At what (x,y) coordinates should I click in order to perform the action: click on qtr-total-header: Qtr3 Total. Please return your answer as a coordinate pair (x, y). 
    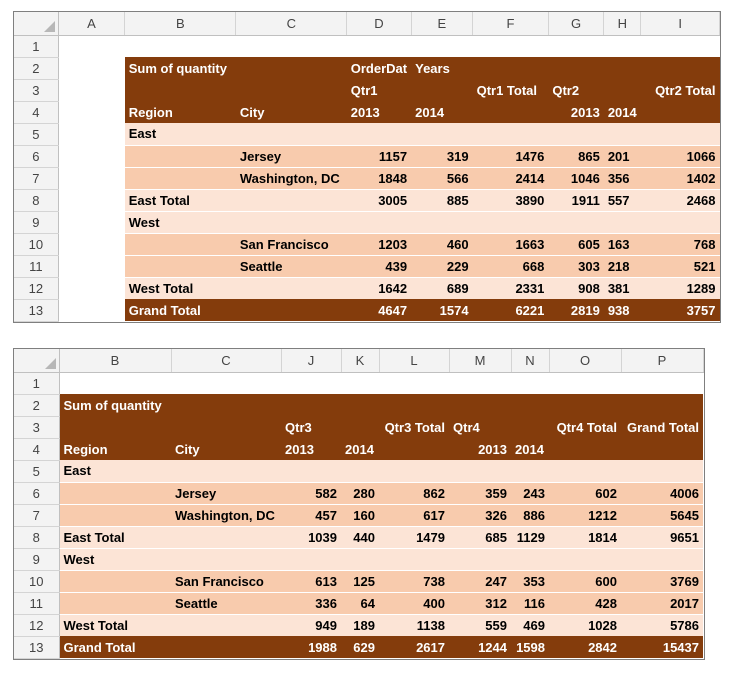
    Looking at the image, I should click on (414, 427).